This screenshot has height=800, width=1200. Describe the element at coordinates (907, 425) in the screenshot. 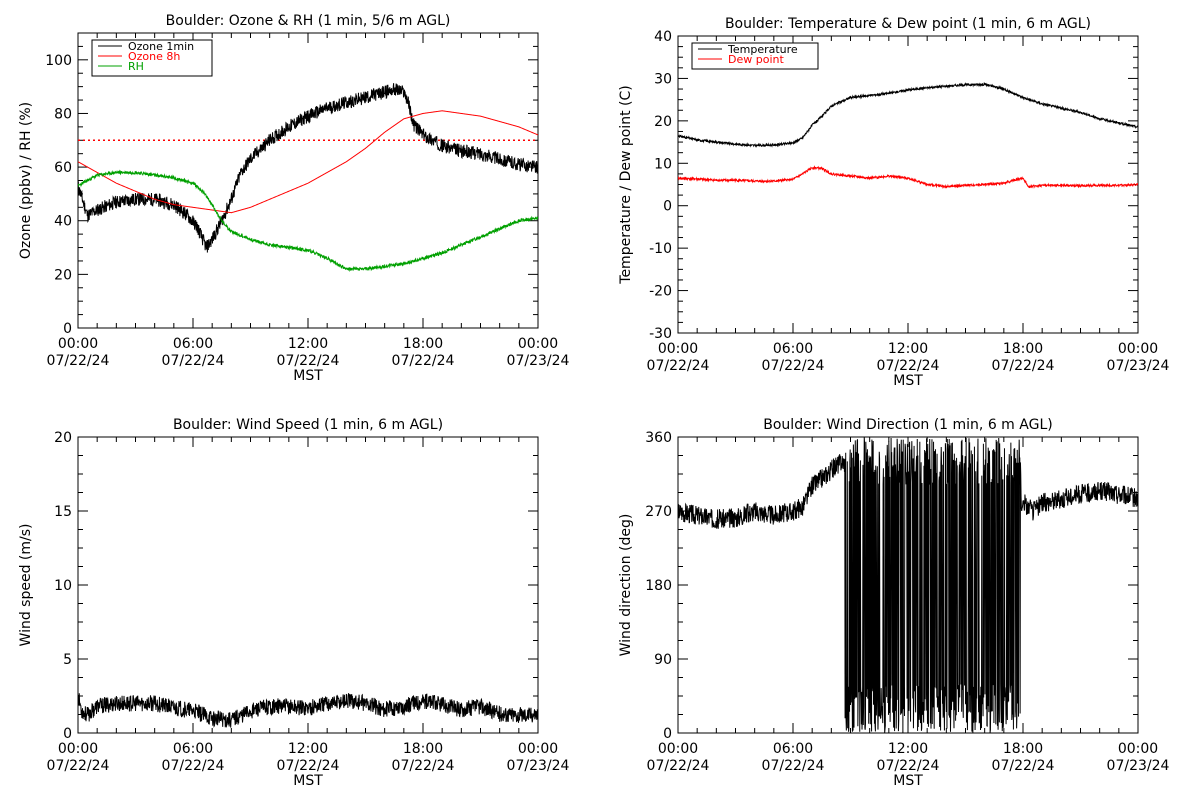

I see `chart-title: Boulder: Wind Direction (1 min, 6 m AGL)` at that location.